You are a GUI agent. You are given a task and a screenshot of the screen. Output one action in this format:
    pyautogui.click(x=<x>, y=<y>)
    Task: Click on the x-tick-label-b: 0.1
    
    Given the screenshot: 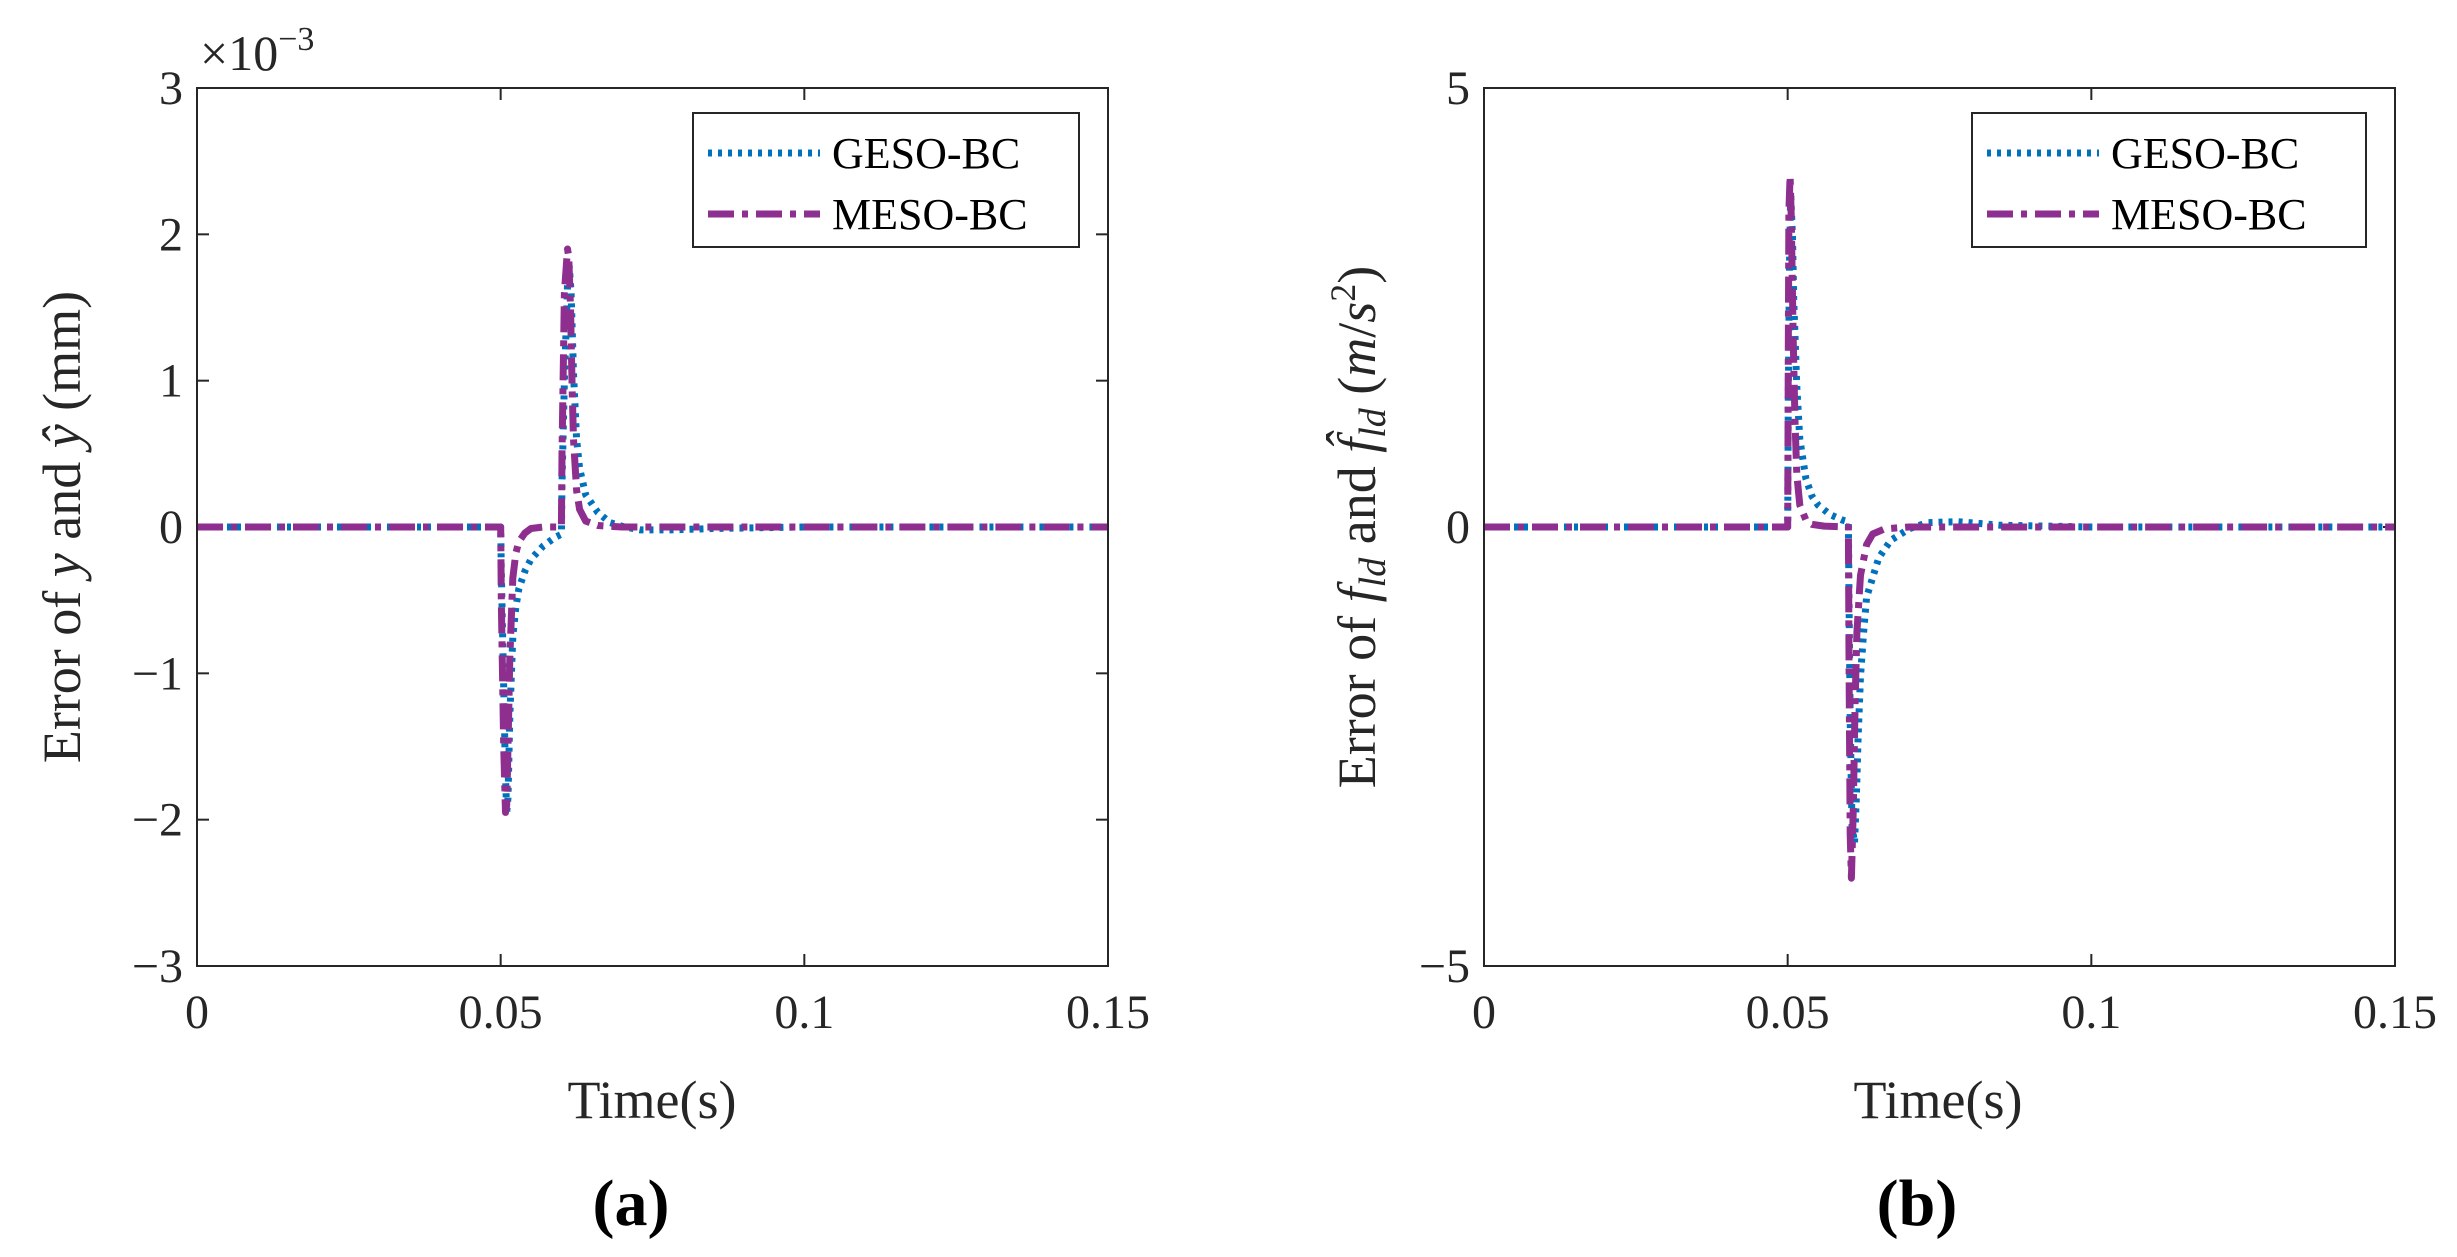 What is the action you would take?
    pyautogui.click(x=2091, y=1012)
    